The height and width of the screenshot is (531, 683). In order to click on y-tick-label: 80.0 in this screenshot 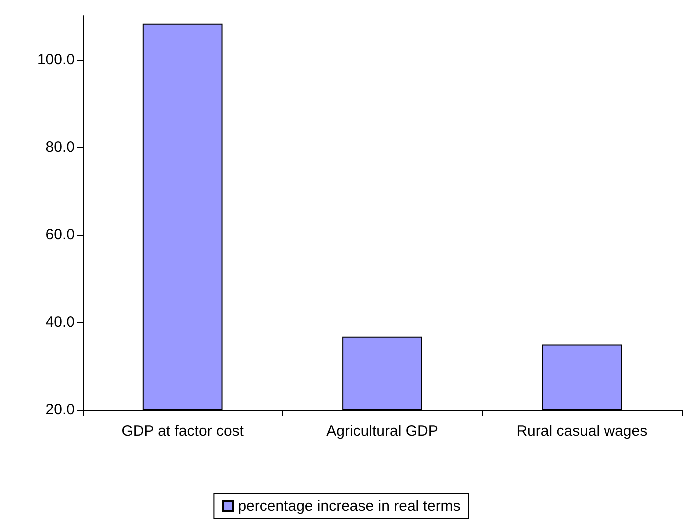, I will do `click(60, 147)`.